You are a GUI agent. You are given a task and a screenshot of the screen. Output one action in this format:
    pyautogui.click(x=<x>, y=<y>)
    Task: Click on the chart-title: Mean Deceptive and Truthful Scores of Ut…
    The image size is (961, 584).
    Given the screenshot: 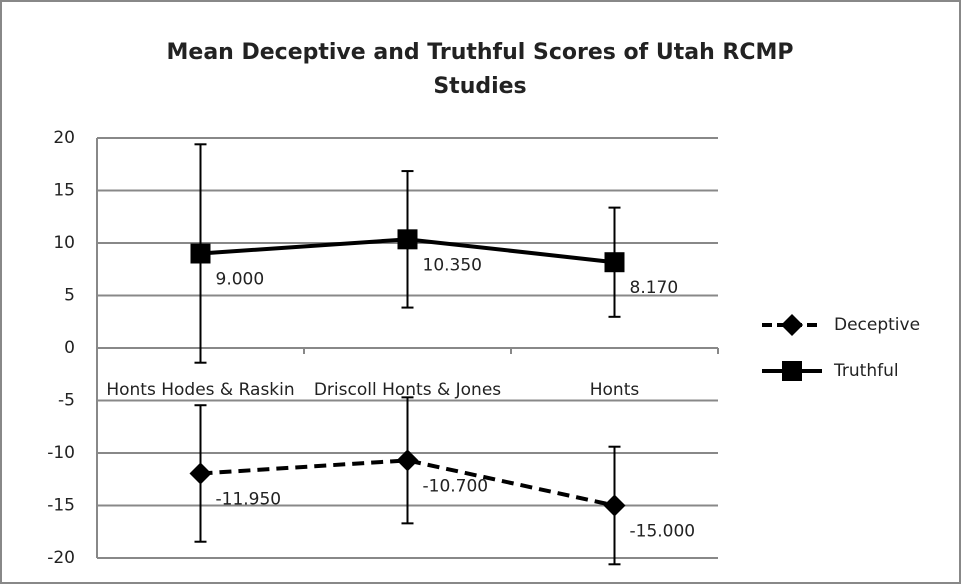 What is the action you would take?
    pyautogui.click(x=480, y=69)
    